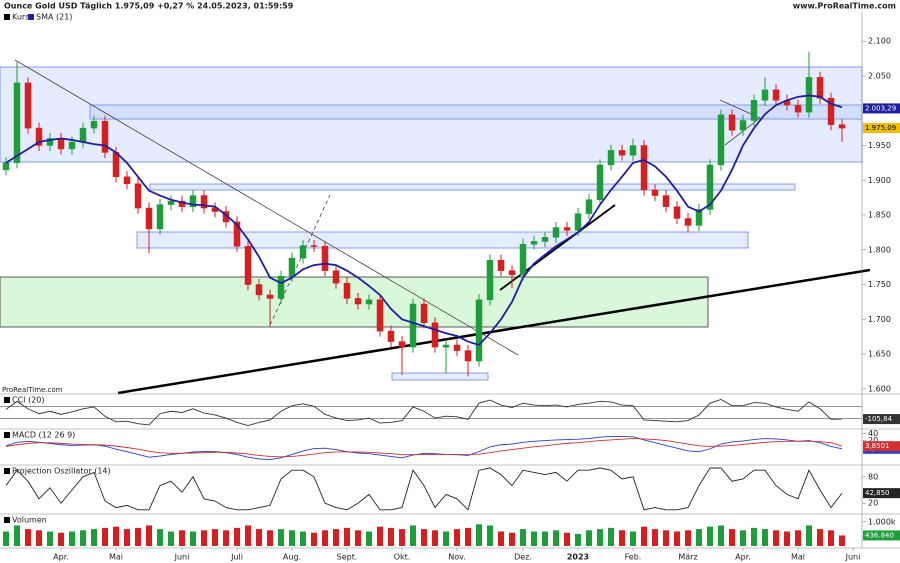  What do you see at coordinates (879, 284) in the screenshot?
I see `y-tick-label: 1.750` at bounding box center [879, 284].